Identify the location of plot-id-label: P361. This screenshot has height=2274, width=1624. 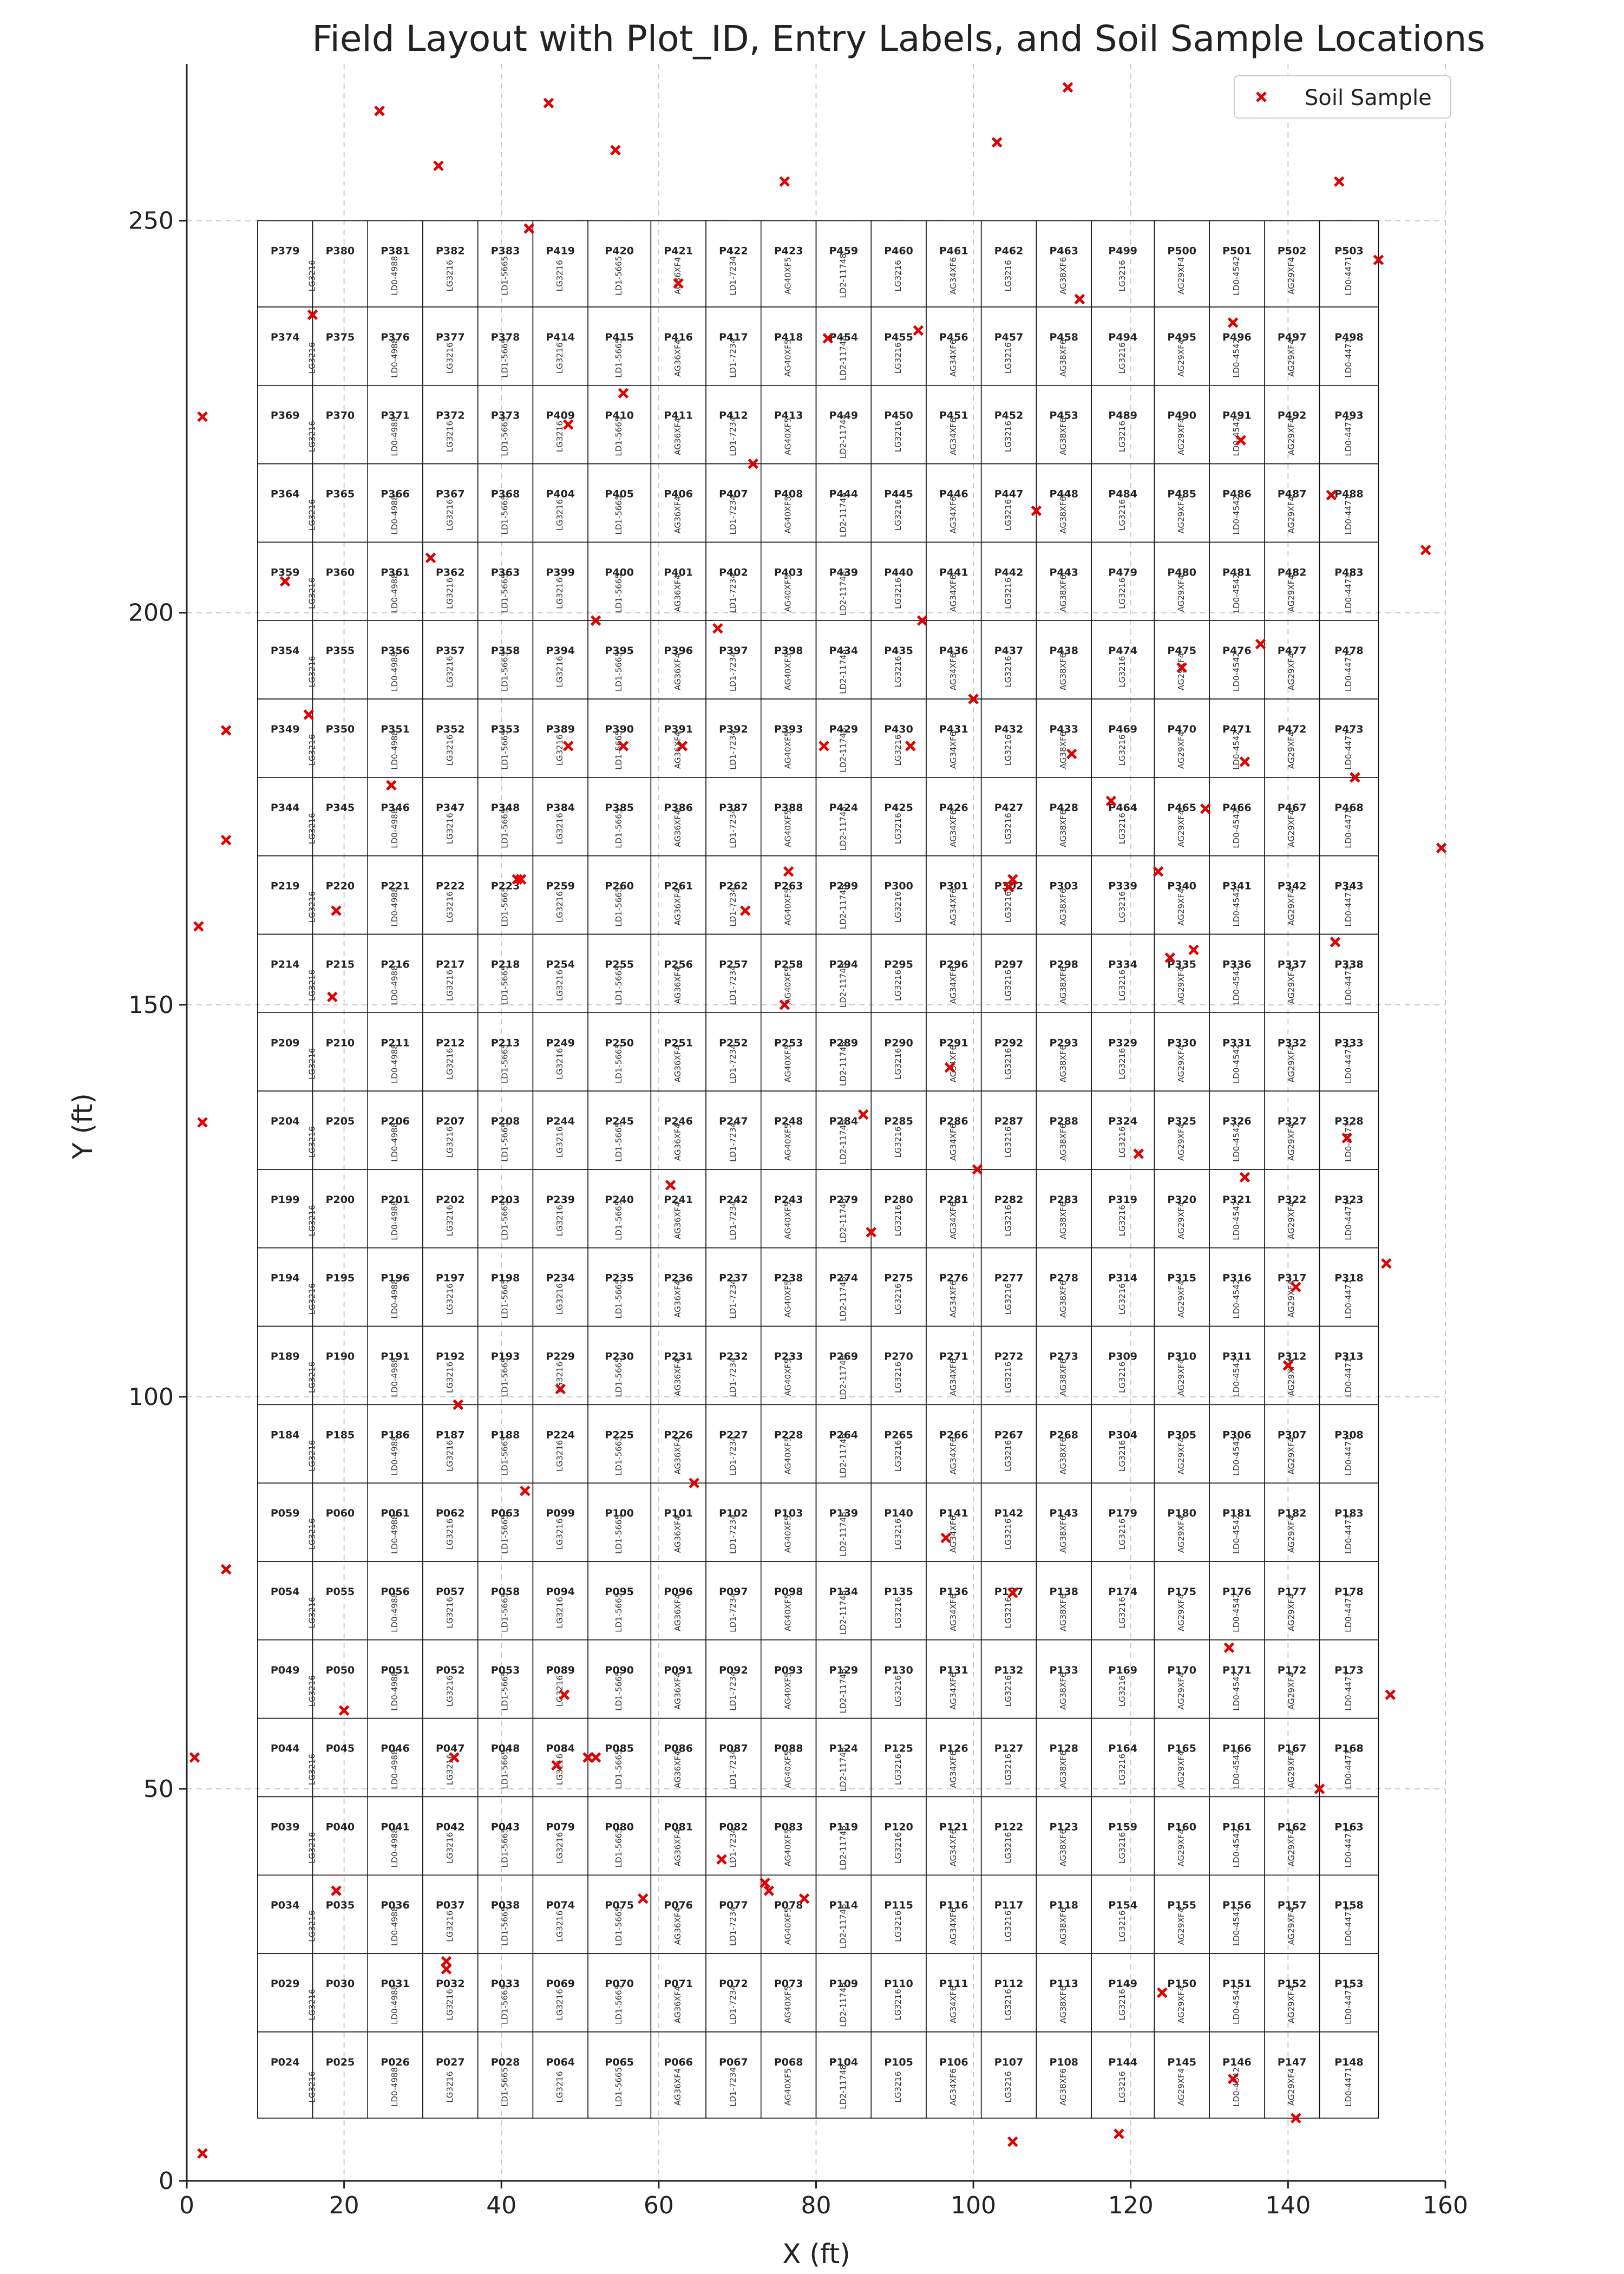
(395, 572).